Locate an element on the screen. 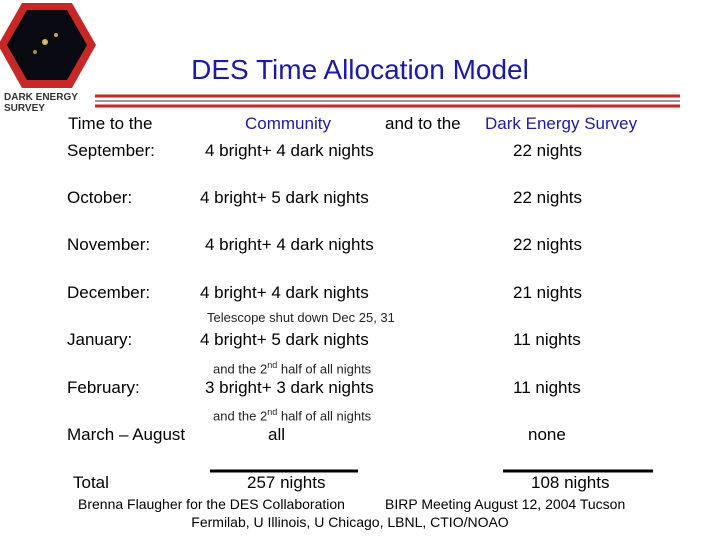 Image resolution: width=720 pixels, height=540 pixels. note: Telescope shut down Dec 25, 31 is located at coordinates (301, 317).